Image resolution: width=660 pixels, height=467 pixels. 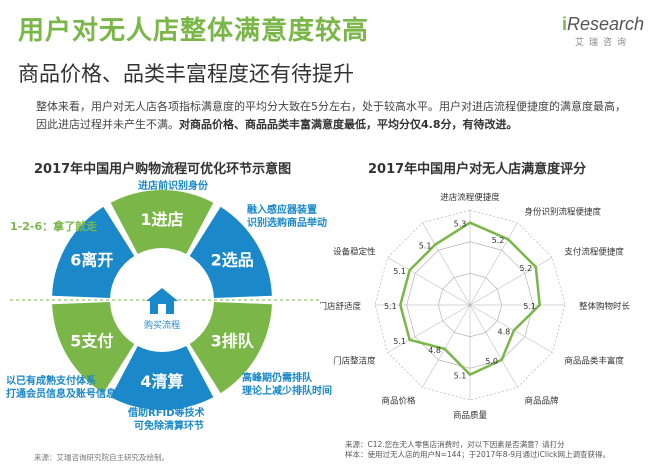 I want to click on radar-series-line, so click(x=470, y=299).